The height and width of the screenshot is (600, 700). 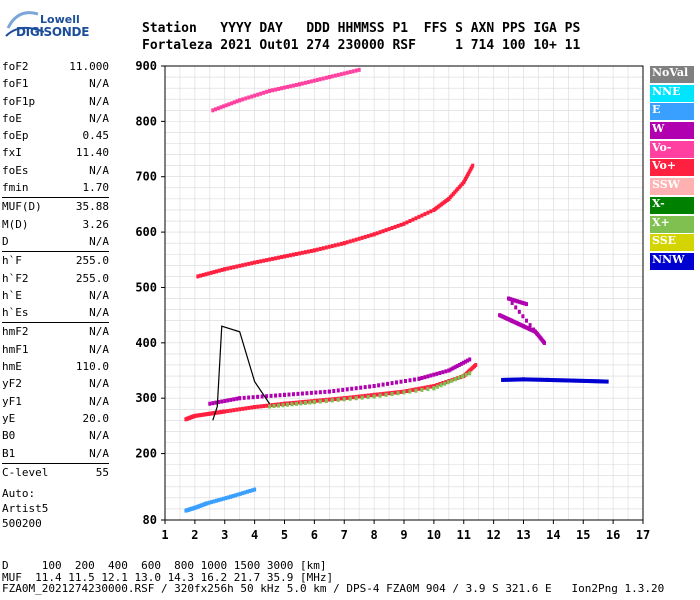 What do you see at coordinates (96, 418) in the screenshot?
I see `param-value: 20.0` at bounding box center [96, 418].